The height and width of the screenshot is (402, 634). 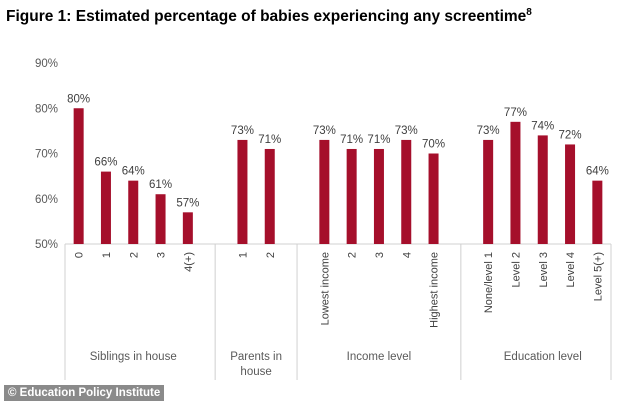 I want to click on x-tick-label: Level 5(+), so click(x=598, y=276).